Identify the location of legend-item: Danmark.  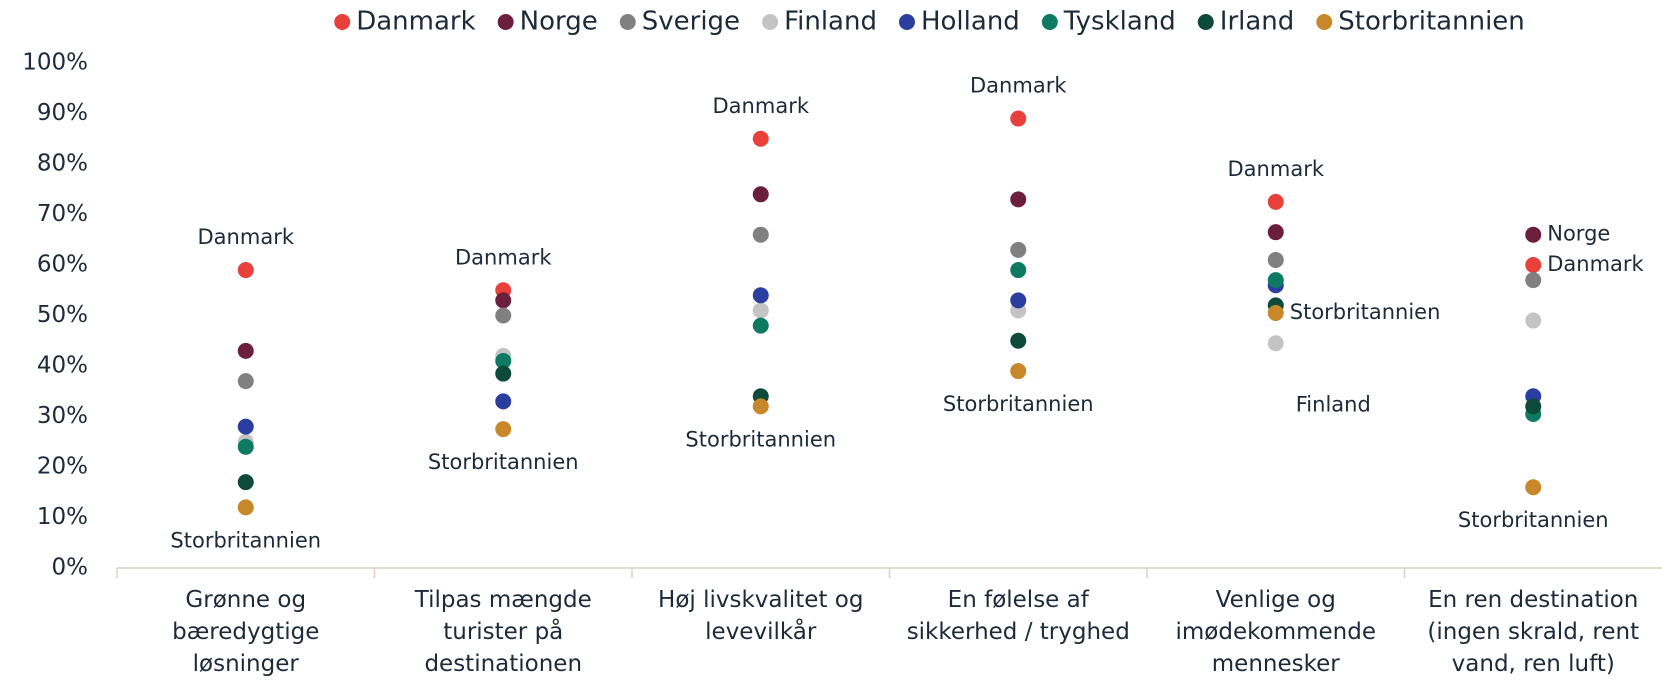
(405, 22).